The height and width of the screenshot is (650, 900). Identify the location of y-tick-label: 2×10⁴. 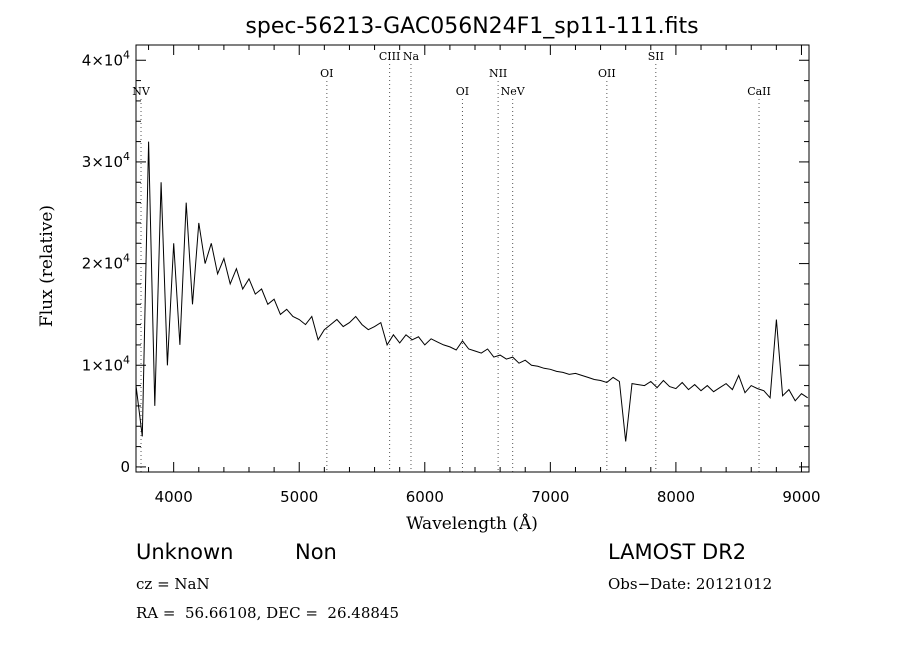
(106, 262).